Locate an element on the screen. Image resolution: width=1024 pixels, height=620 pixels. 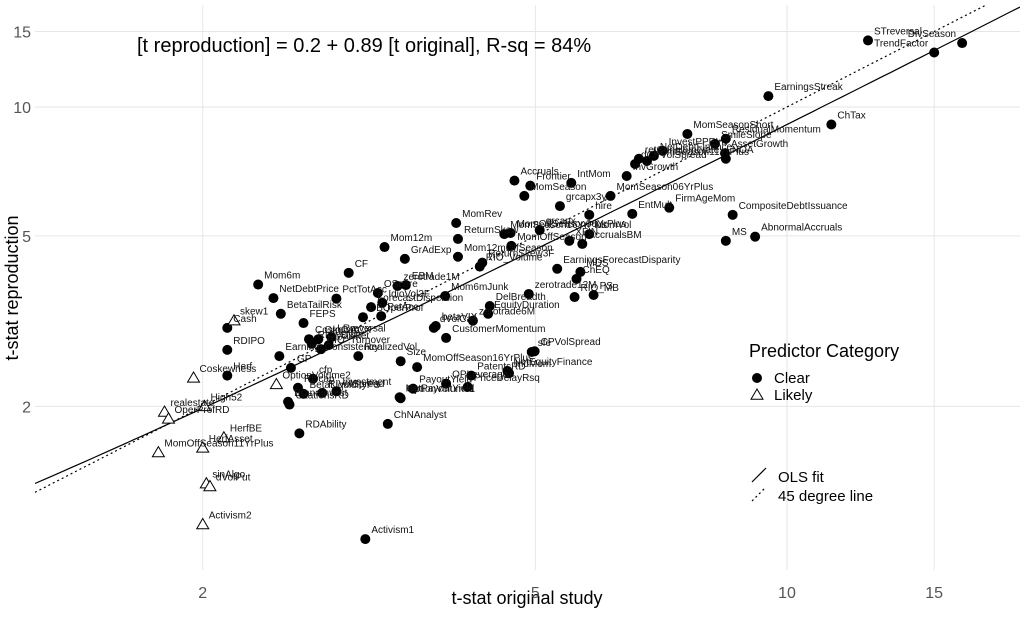
point-label: hire is located at coordinates (603, 206).